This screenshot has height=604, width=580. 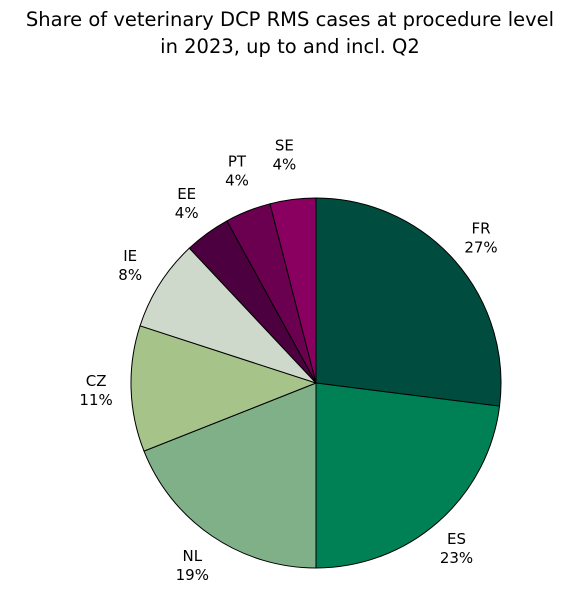 I want to click on pie-slice-cz, so click(x=224, y=388).